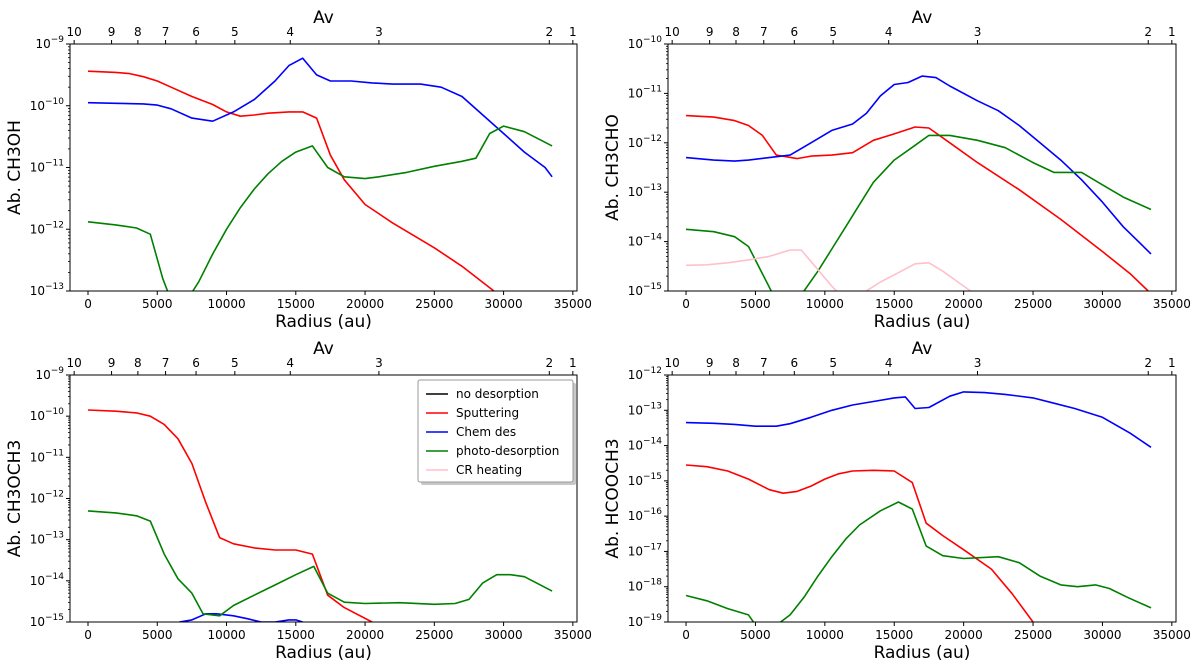  What do you see at coordinates (47, 539) in the screenshot?
I see `panel-3-ytick-label: 10−13` at bounding box center [47, 539].